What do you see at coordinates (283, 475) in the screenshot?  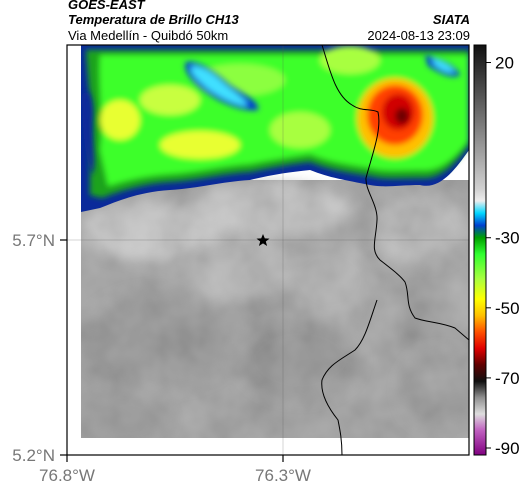 I see `lon-tick-76-3: 76.3°W` at bounding box center [283, 475].